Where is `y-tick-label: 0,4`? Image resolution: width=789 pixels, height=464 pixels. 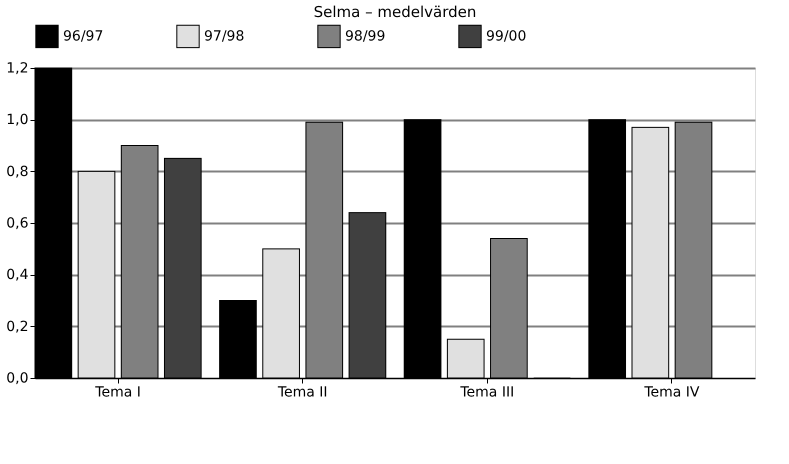
y-tick-label: 0,4 is located at coordinates (17, 275).